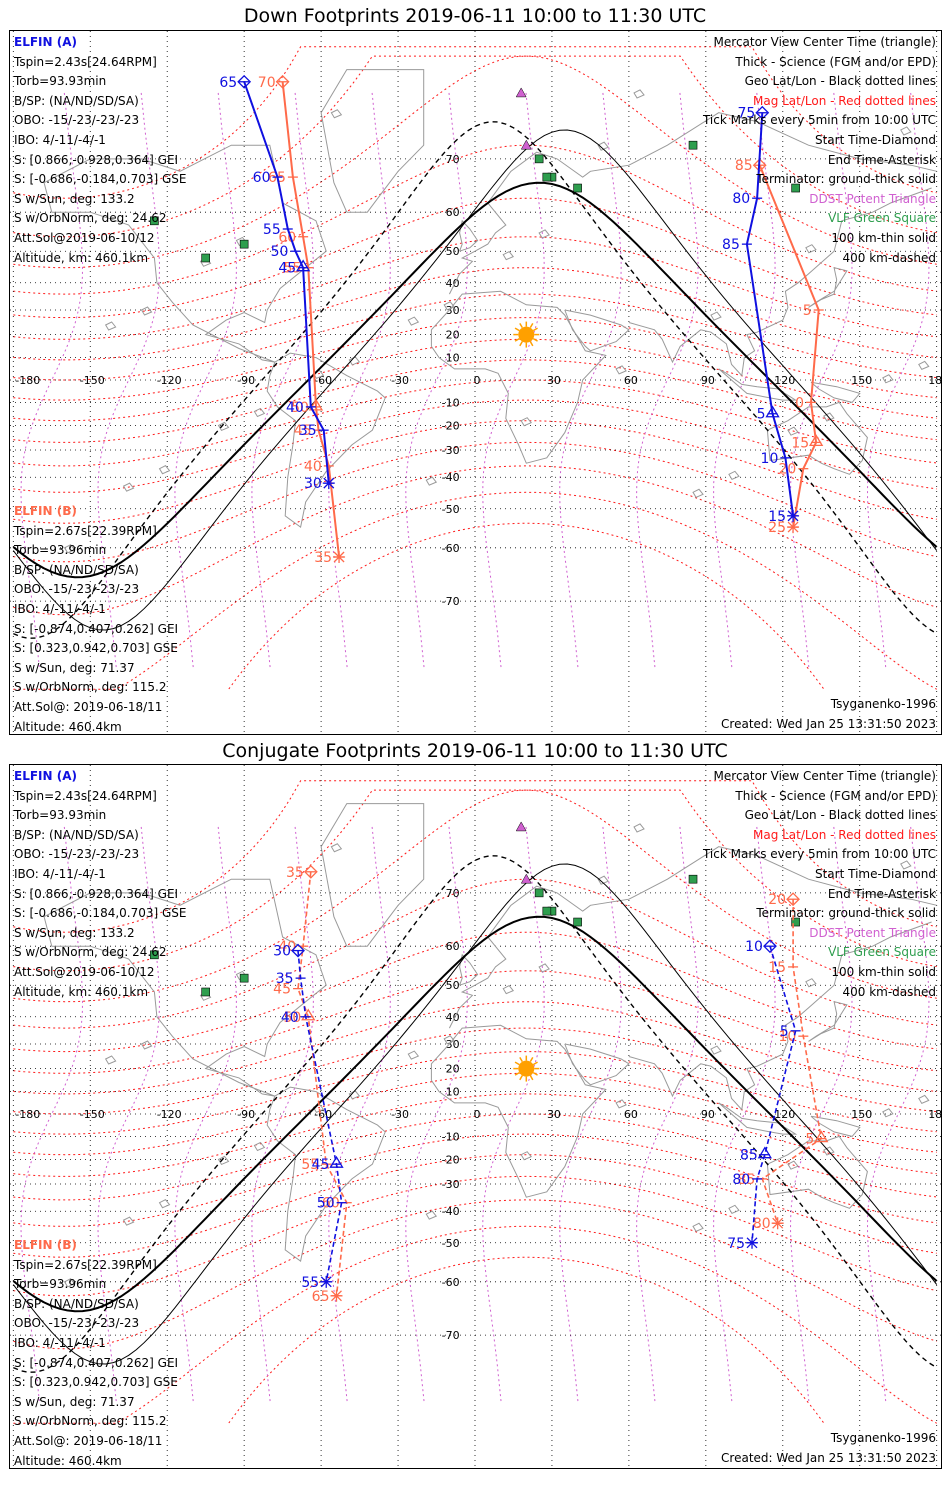 The height and width of the screenshot is (1500, 950). I want to click on elfin-a-label: ELFIN (A), so click(45, 42).